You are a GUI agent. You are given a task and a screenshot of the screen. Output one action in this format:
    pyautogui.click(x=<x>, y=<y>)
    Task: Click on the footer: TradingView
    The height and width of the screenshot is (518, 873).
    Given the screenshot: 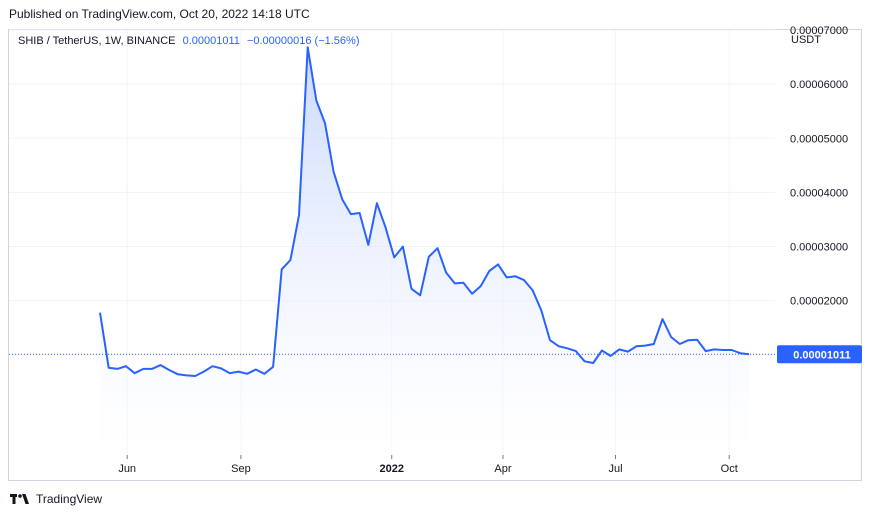 What is the action you would take?
    pyautogui.click(x=56, y=499)
    